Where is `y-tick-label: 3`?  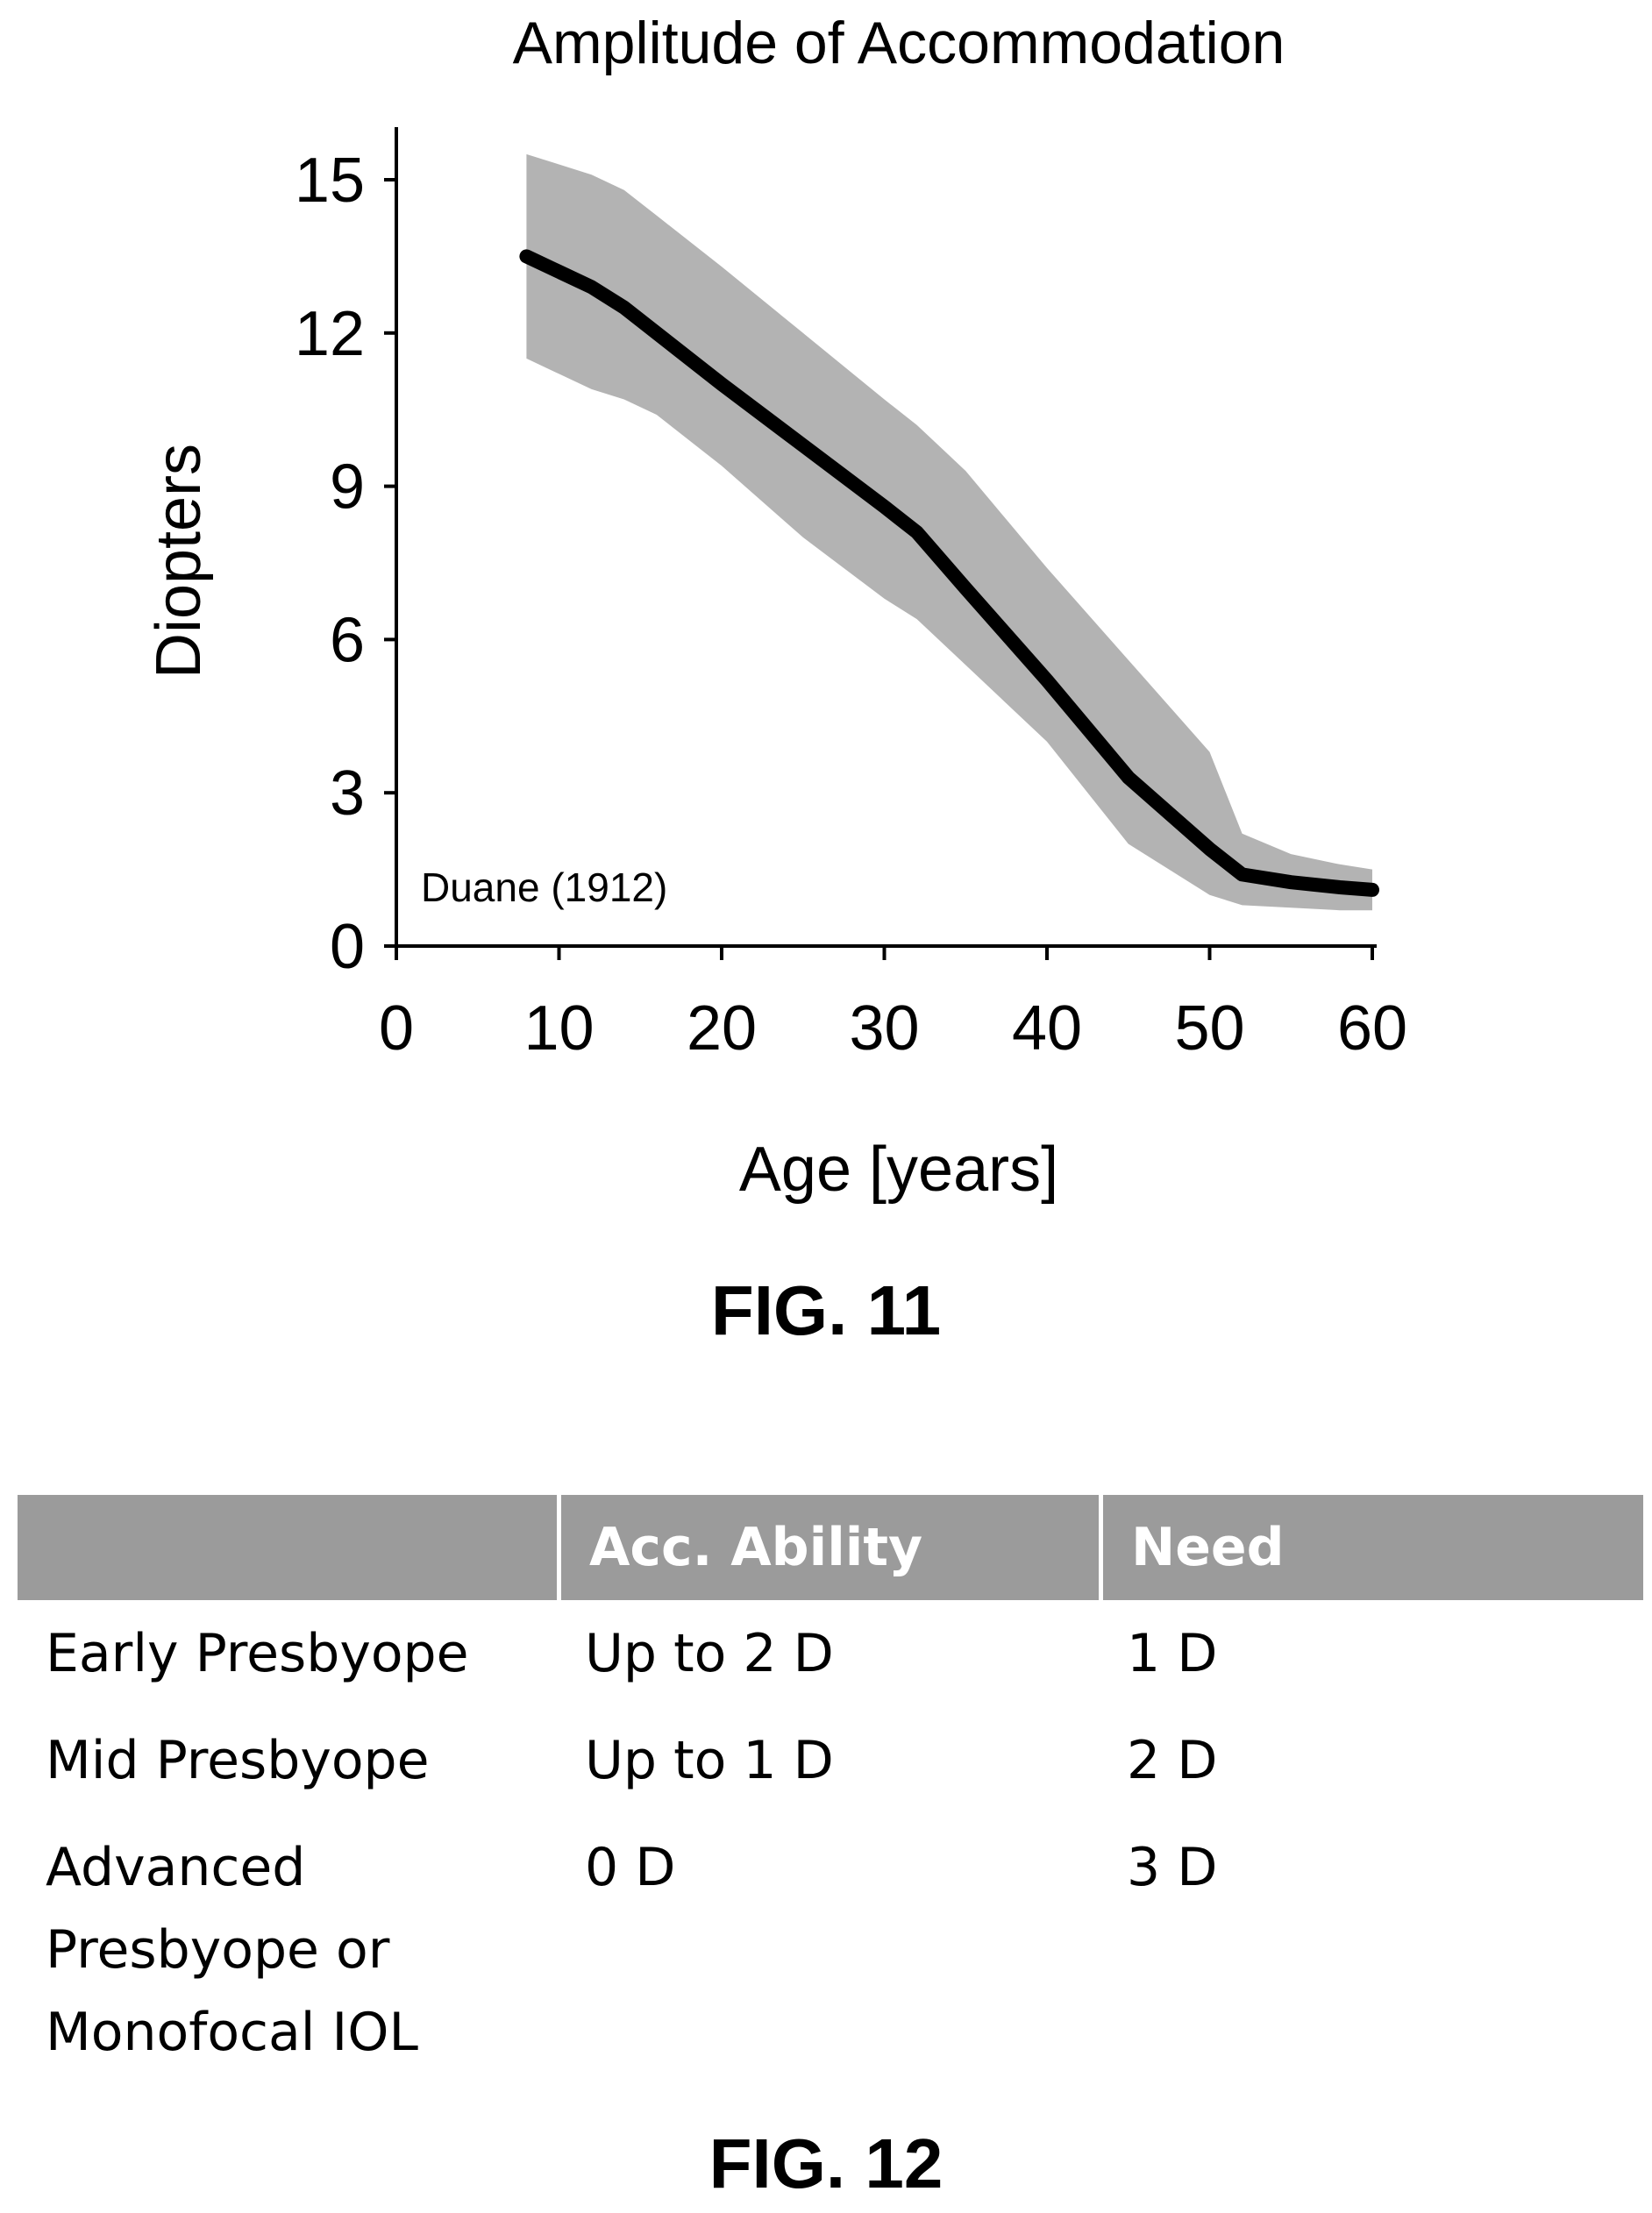 y-tick-label: 3 is located at coordinates (347, 793).